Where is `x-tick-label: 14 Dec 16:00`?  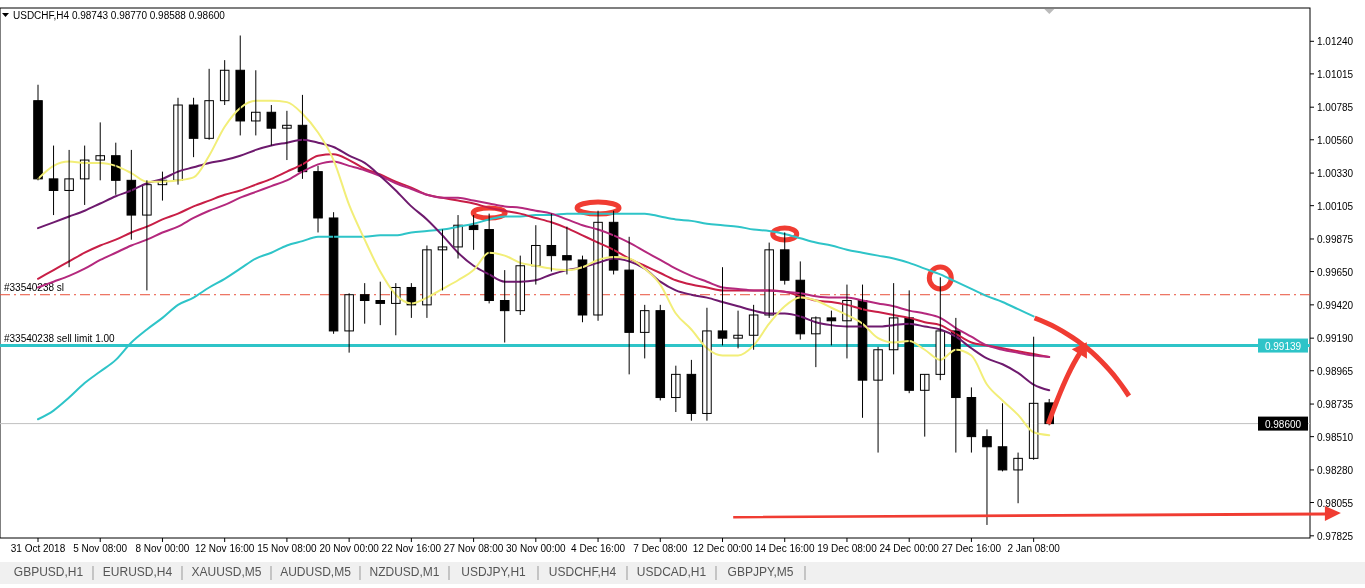
x-tick-label: 14 Dec 16:00 is located at coordinates (784, 548).